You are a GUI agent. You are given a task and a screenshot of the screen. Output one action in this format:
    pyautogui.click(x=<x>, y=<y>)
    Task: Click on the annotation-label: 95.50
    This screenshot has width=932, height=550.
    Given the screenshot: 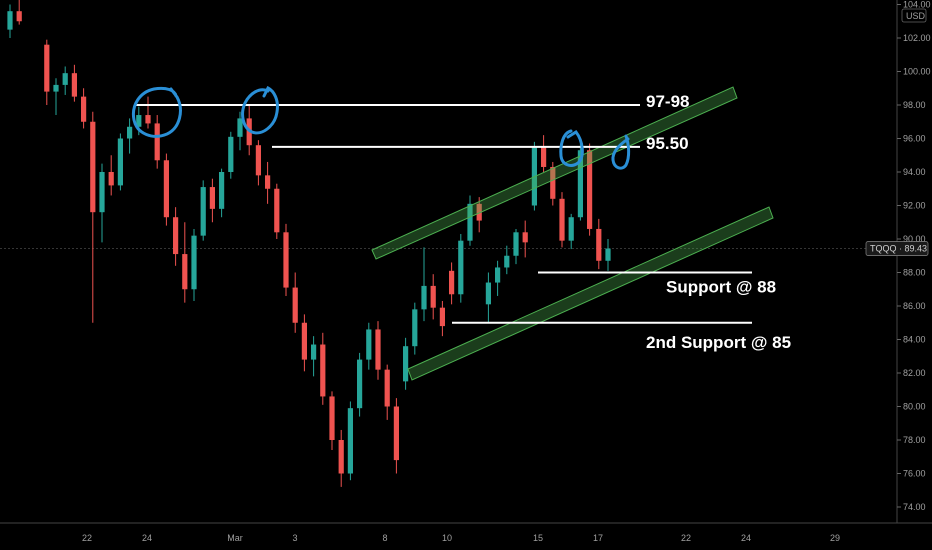 What is the action you would take?
    pyautogui.click(x=667, y=143)
    